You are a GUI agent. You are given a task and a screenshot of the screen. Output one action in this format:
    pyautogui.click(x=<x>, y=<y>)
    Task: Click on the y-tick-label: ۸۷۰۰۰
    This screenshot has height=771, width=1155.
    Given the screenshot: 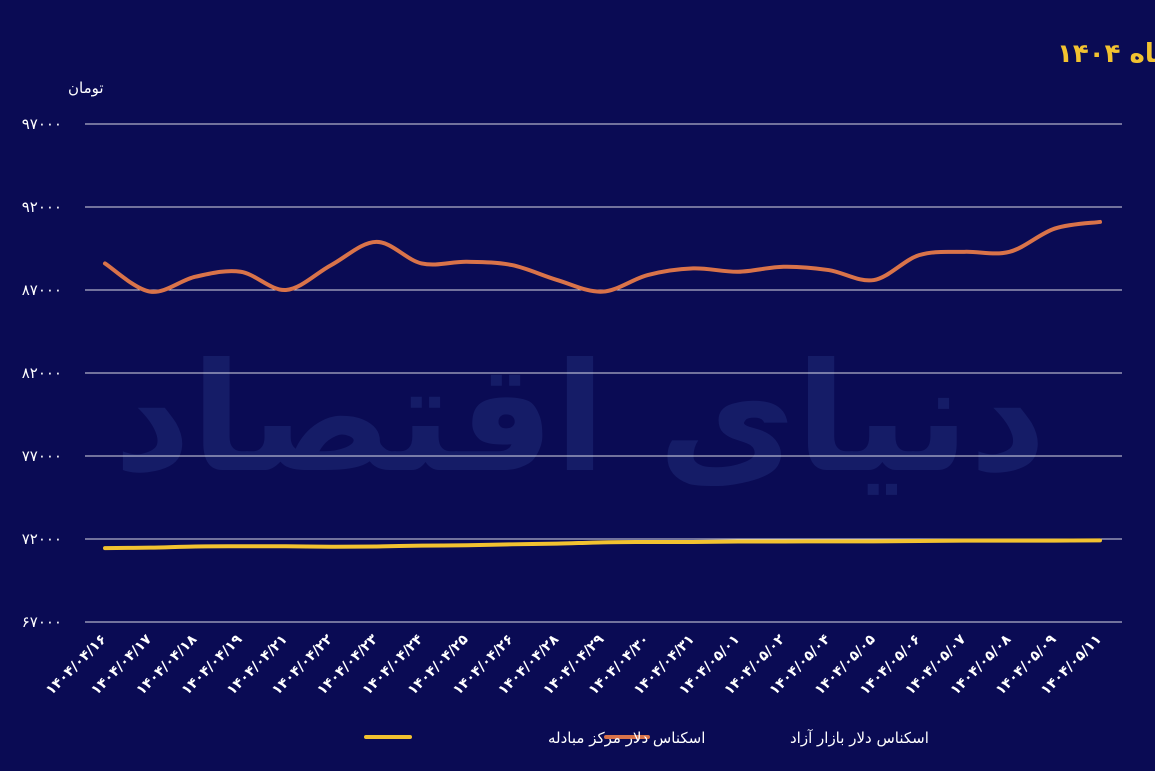 What is the action you would take?
    pyautogui.click(x=42, y=290)
    